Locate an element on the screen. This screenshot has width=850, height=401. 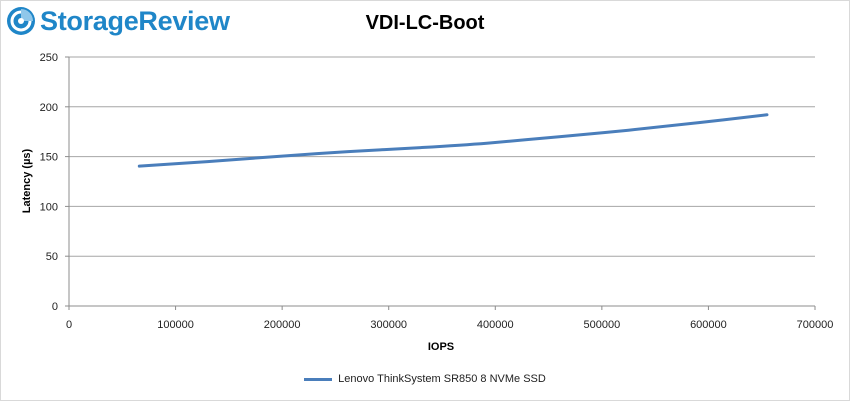
x-tick-label: 600000 is located at coordinates (708, 325).